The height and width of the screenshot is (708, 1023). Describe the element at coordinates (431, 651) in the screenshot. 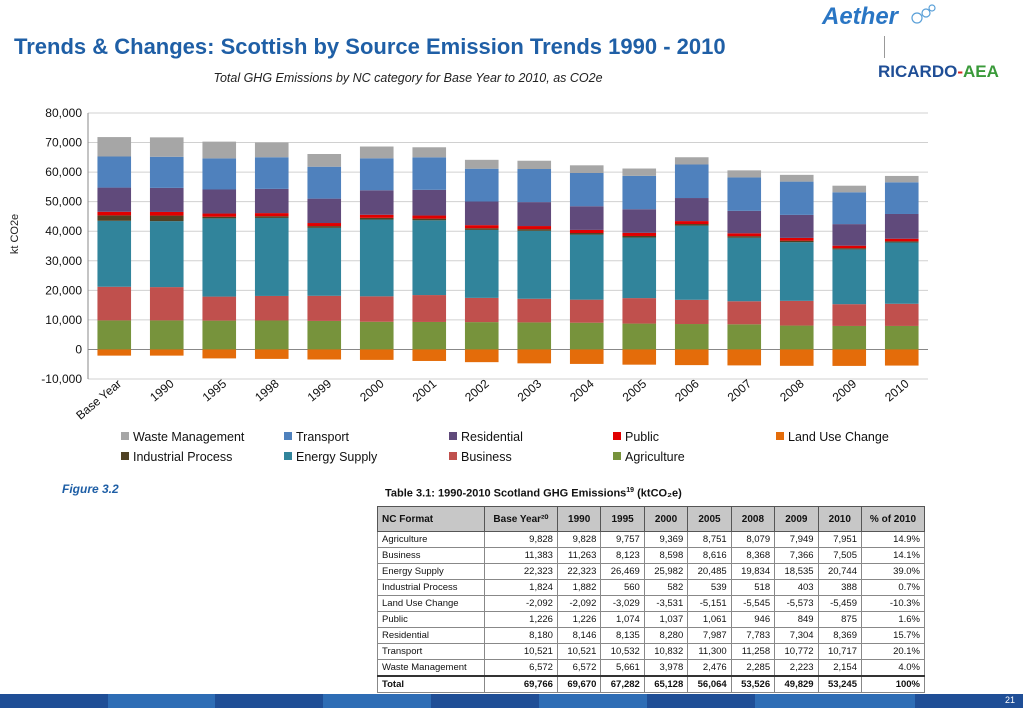

I see `table-cell: Transport` at that location.